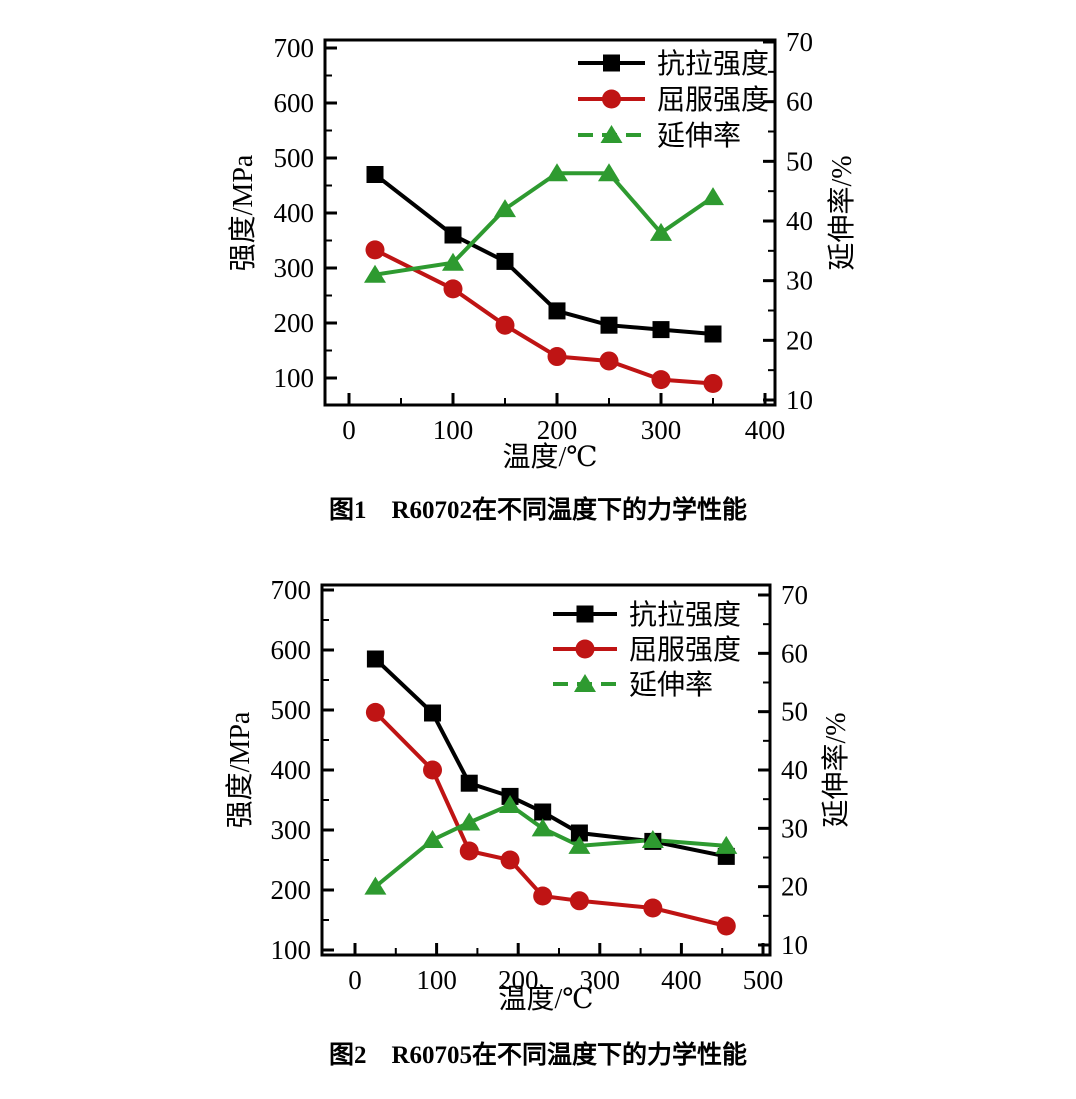  I want to click on figure-2-caption: 图2 R60705在不同温度下的力学性能, so click(538, 1055).